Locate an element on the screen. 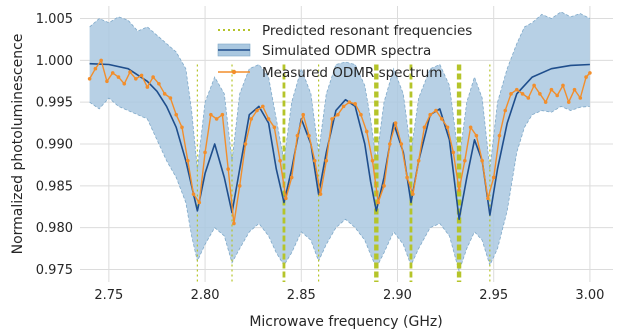 The height and width of the screenshot is (335, 623). y-axis-label: Normalized photoluminescence is located at coordinates (18, 144).